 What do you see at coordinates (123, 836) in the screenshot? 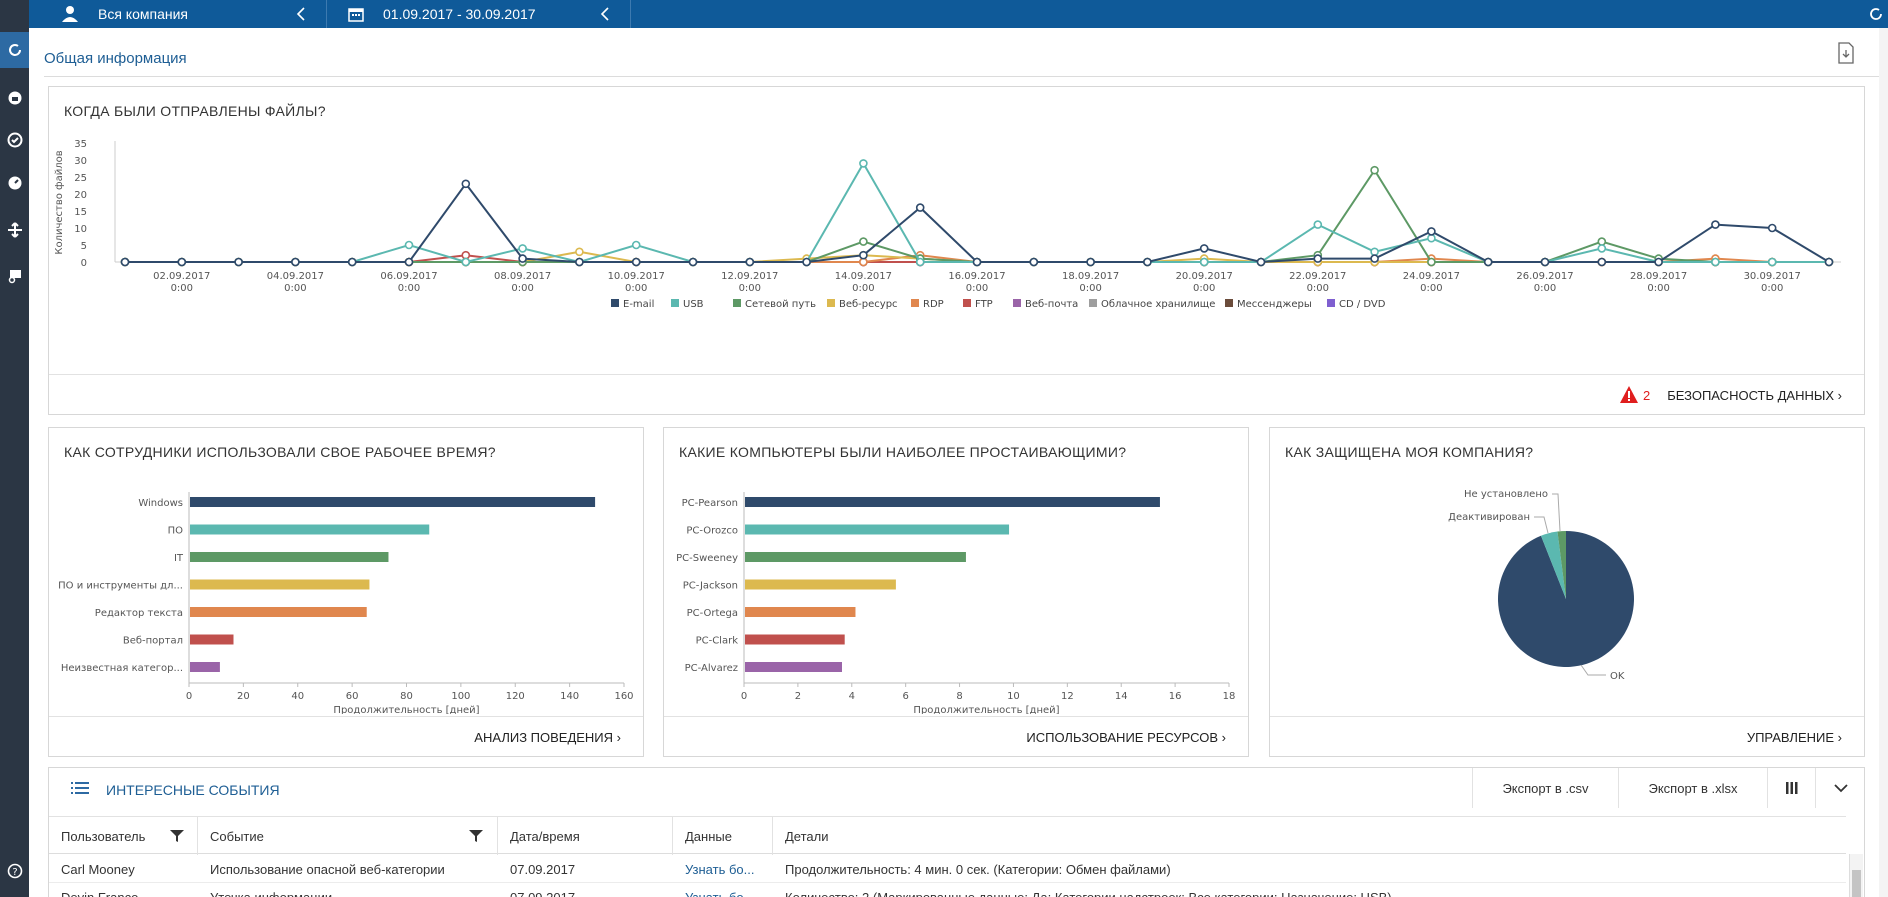
I see `column-header-user: Пользователь` at bounding box center [123, 836].